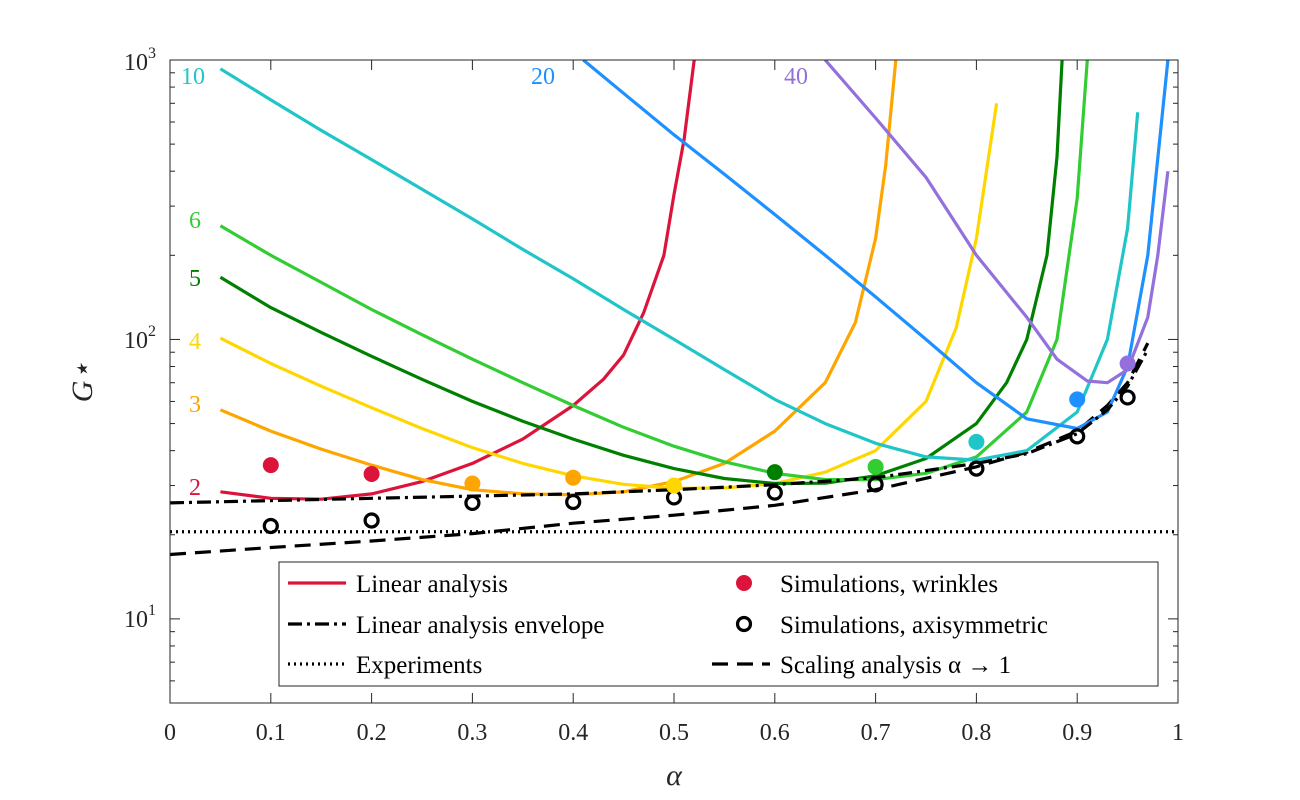 This screenshot has height=800, width=1300. What do you see at coordinates (1178, 733) in the screenshot?
I see `x-tick-label: 1` at bounding box center [1178, 733].